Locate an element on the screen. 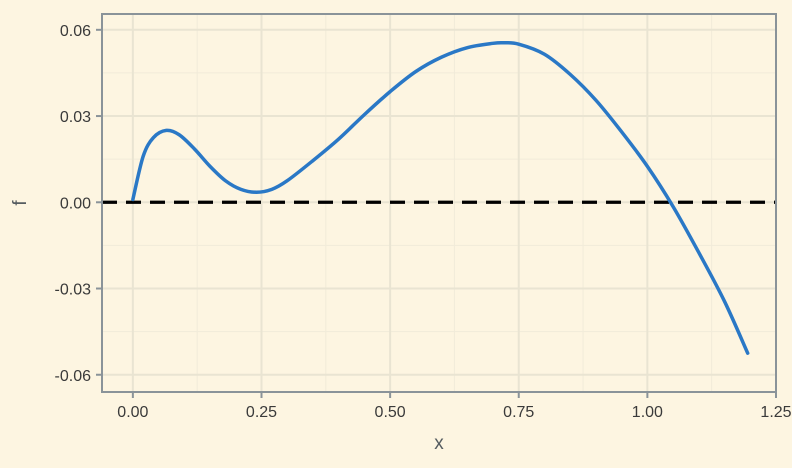 This screenshot has width=792, height=468. x-tick-label: 0.00 is located at coordinates (132, 412).